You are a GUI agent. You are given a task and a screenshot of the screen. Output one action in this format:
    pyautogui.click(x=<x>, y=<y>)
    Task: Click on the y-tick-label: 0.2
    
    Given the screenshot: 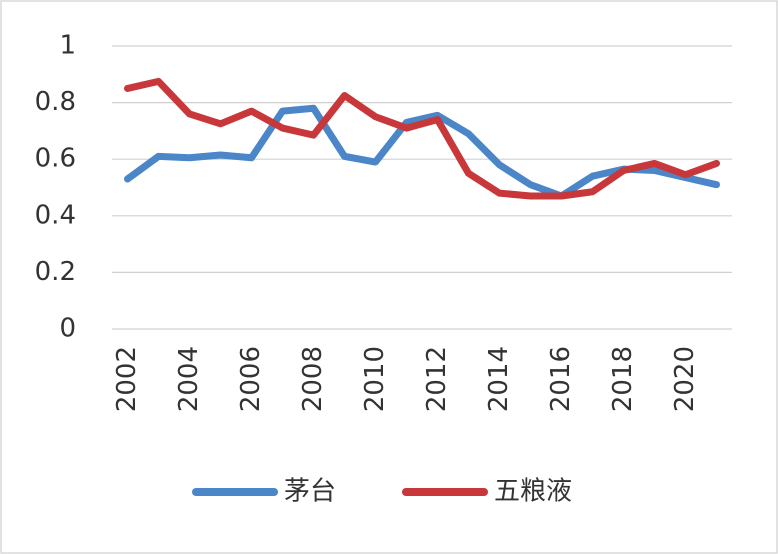 What is the action you would take?
    pyautogui.click(x=55, y=272)
    